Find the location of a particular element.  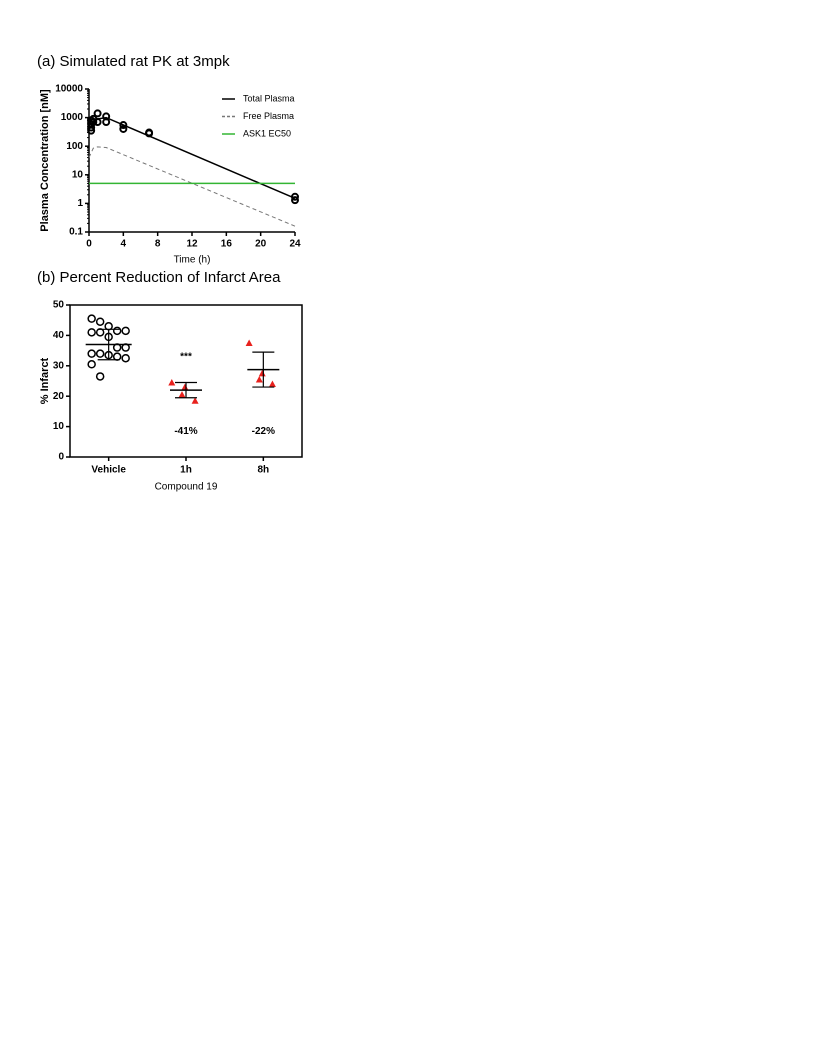

y-tick-label: 30 is located at coordinates (59, 365).